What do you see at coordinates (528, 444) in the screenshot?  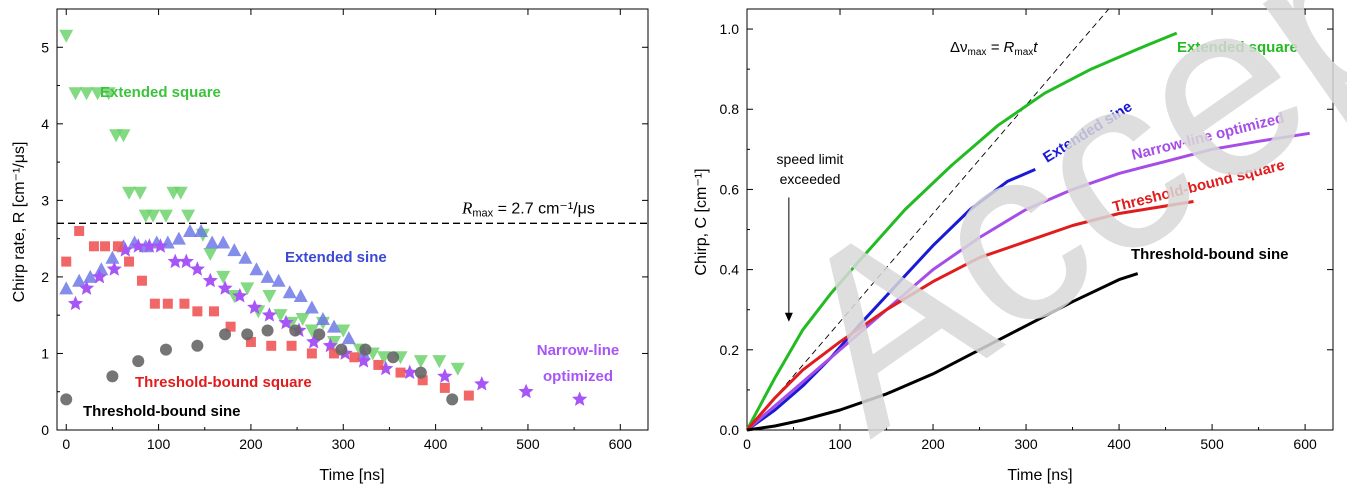 I see `left-x-tick-label: 500` at bounding box center [528, 444].